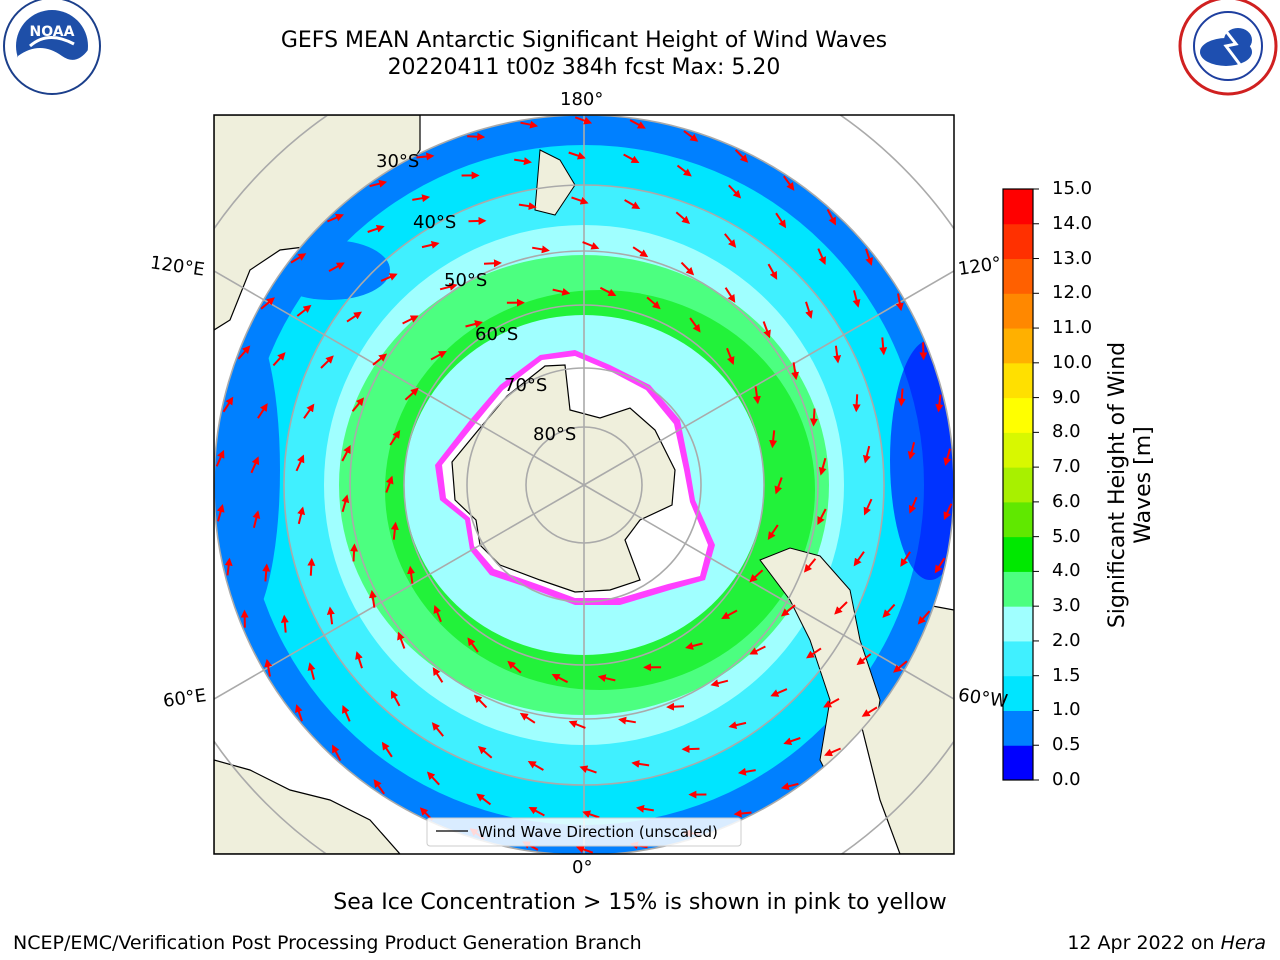  Describe the element at coordinates (1066, 501) in the screenshot. I see `colorbar-tick-label: 6.0` at that location.